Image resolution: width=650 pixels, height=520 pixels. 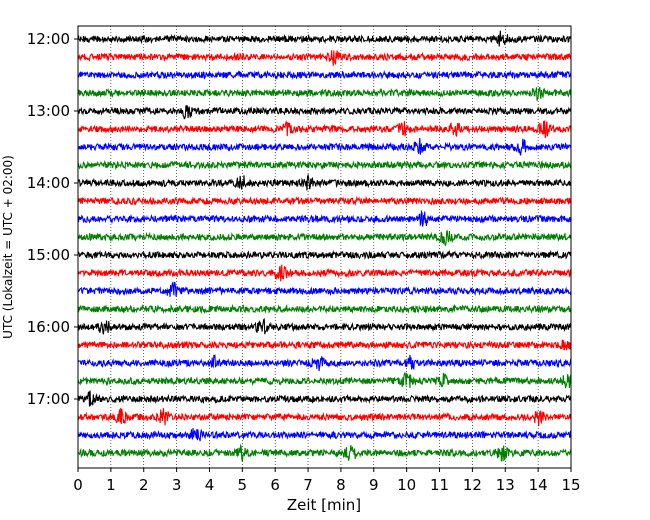 What do you see at coordinates (308, 485) in the screenshot?
I see `x-tick-label: 7` at bounding box center [308, 485].